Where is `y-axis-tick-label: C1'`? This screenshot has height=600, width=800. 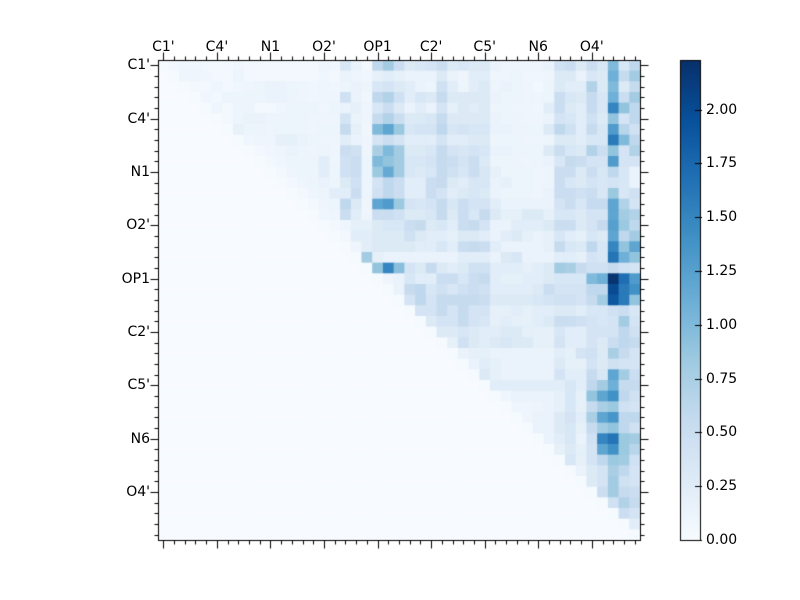 y-axis-tick-label: C1' is located at coordinates (138, 65).